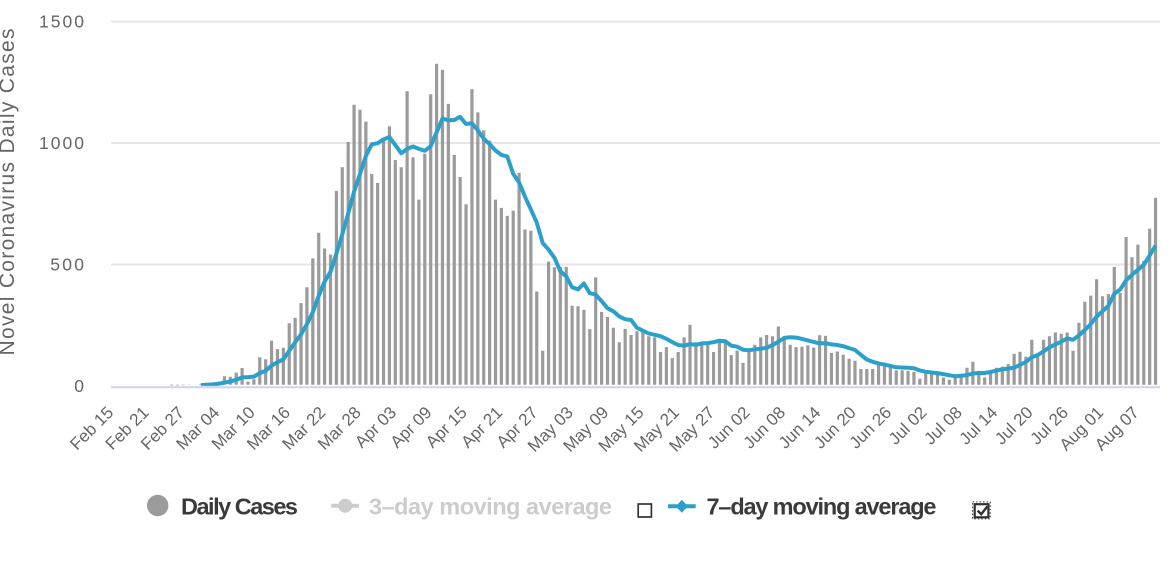  I want to click on svg-text: 3–day moving average, so click(490, 507).